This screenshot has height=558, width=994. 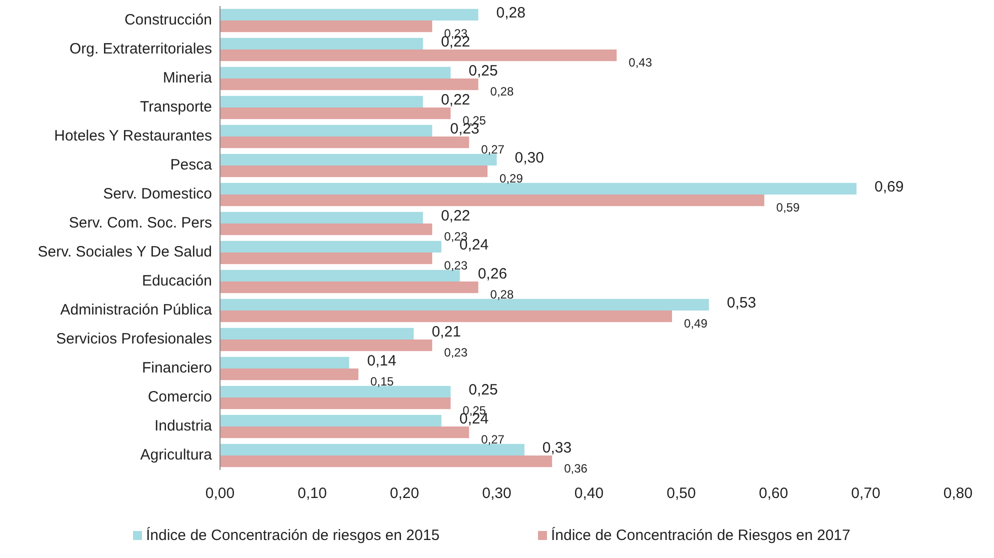 I want to click on x-tick-label: 0,50, so click(x=681, y=493).